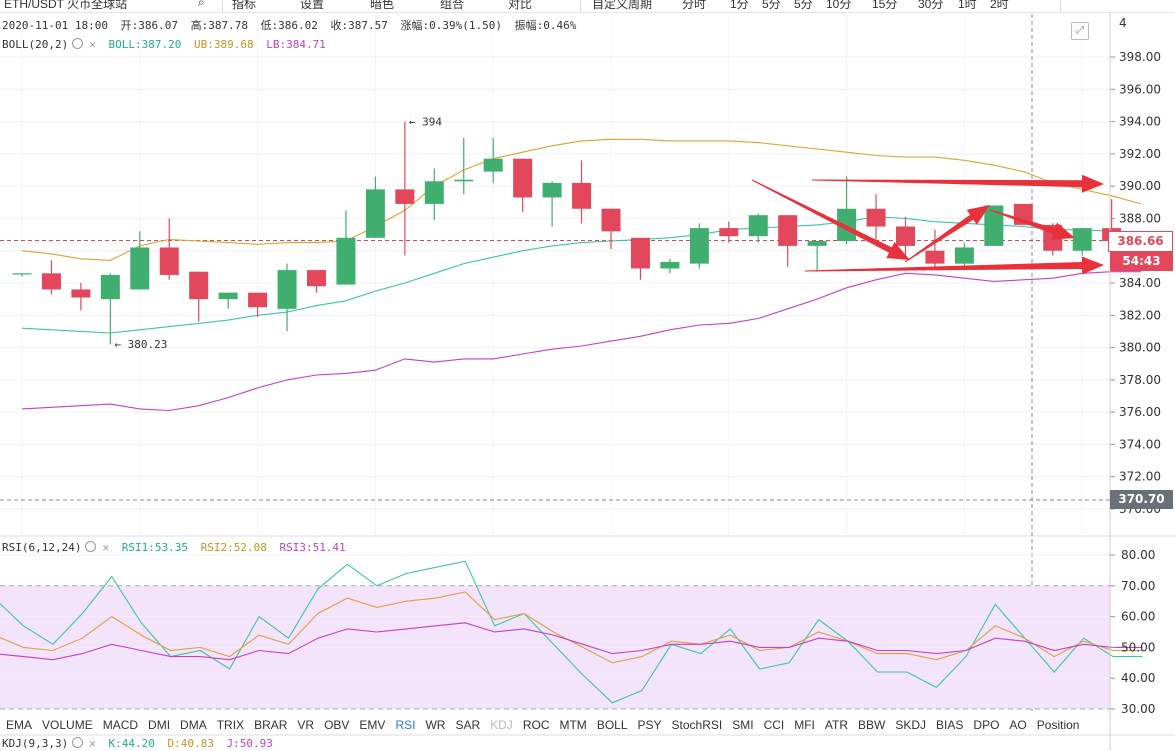  Describe the element at coordinates (697, 725) in the screenshot. I see `indicator-tab-stochrsi: StochRSI` at that location.